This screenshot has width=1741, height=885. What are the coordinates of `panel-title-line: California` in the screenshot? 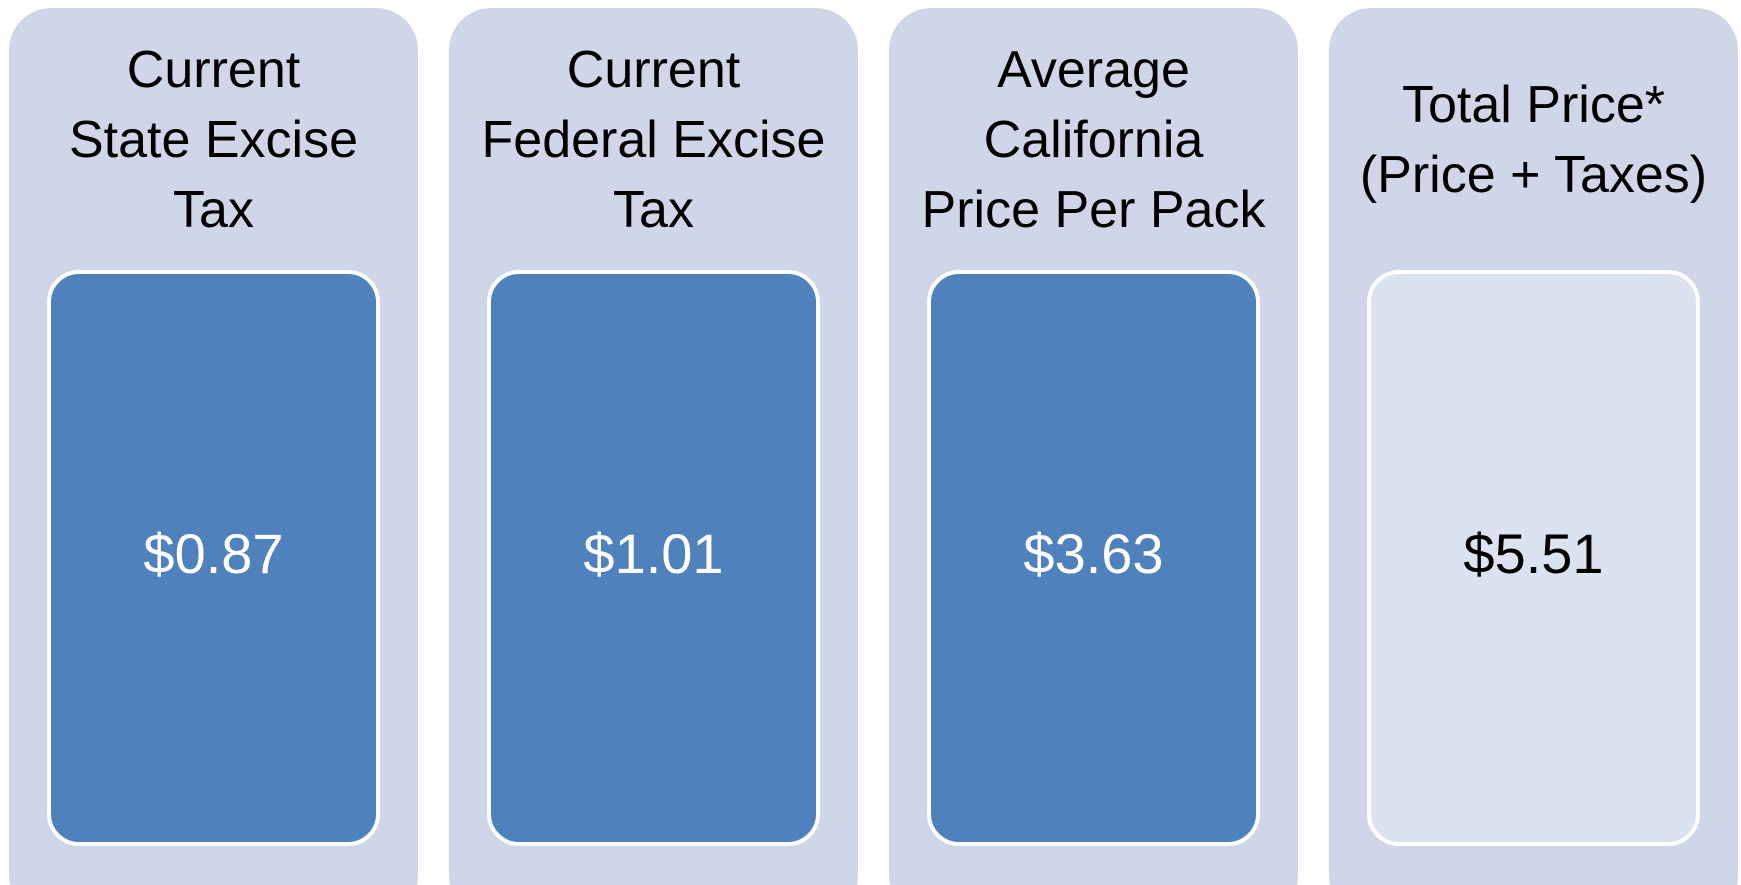 It's located at (1094, 140).